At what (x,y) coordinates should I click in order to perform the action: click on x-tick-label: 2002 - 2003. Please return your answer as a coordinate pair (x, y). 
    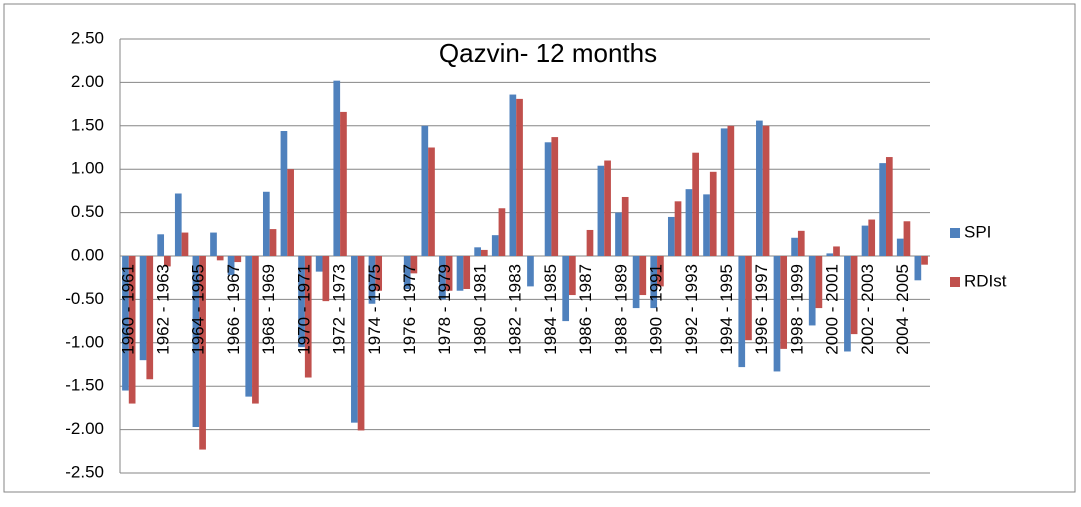
    Looking at the image, I should click on (867, 309).